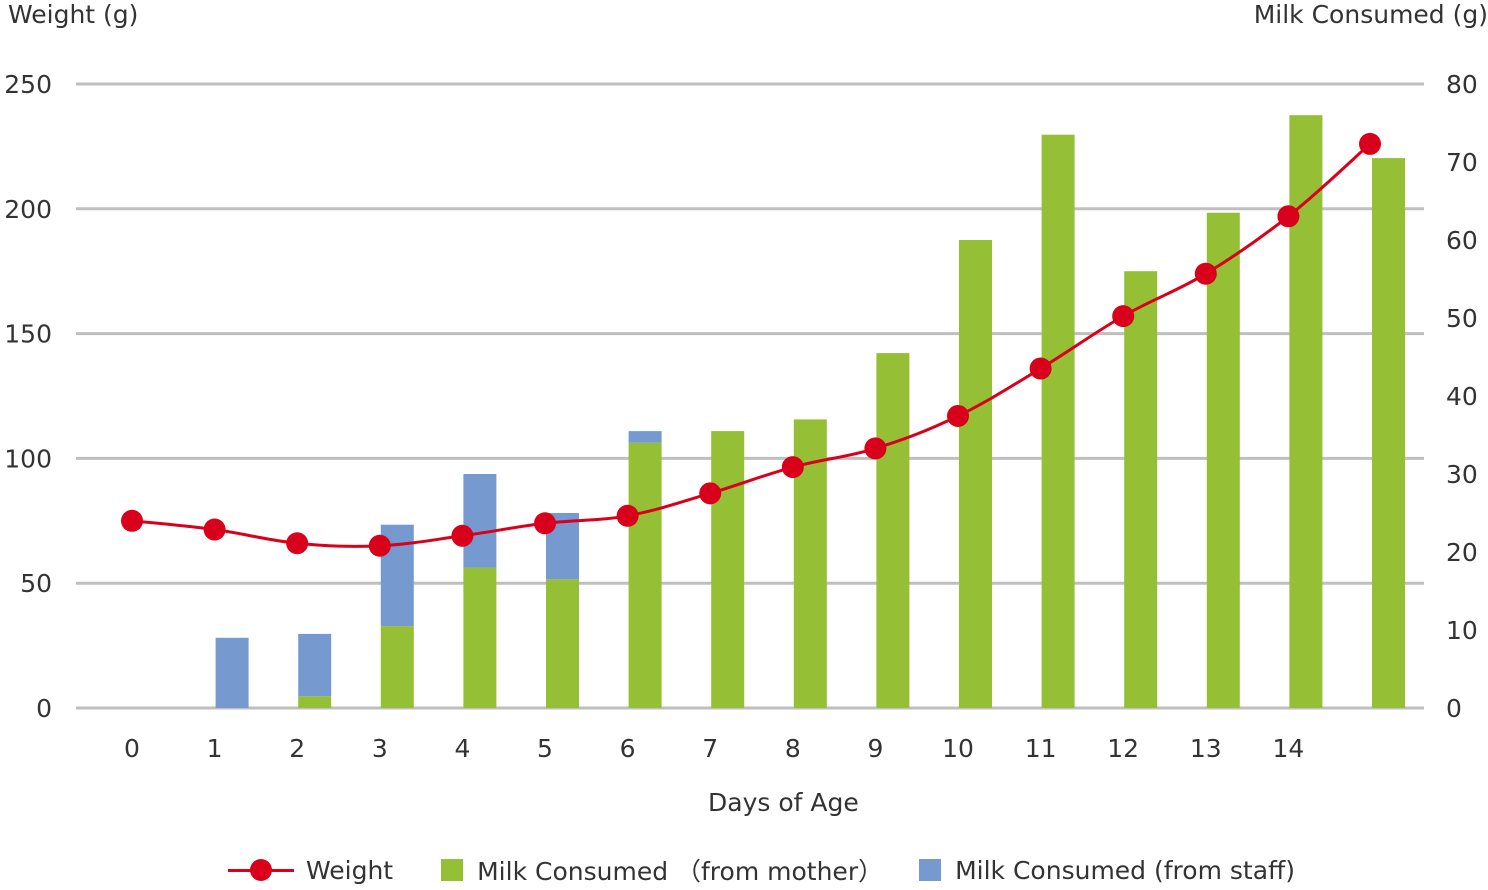 This screenshot has height=890, width=1488. What do you see at coordinates (545, 748) in the screenshot?
I see `x-tick-label: 5` at bounding box center [545, 748].